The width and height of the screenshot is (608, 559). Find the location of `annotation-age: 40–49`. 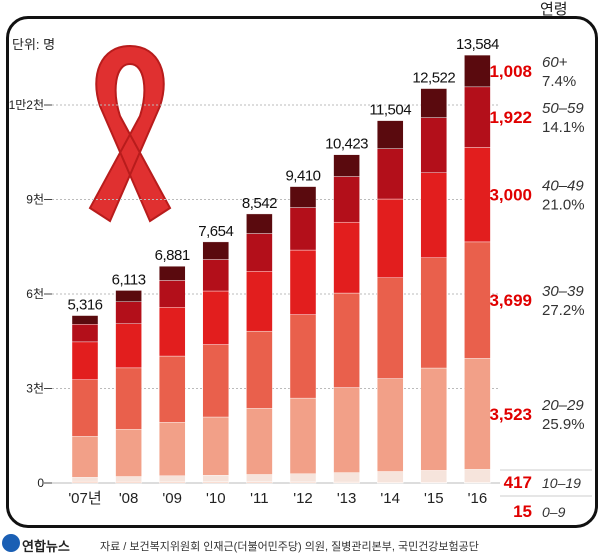

annotation-age: 40–49 is located at coordinates (563, 186).